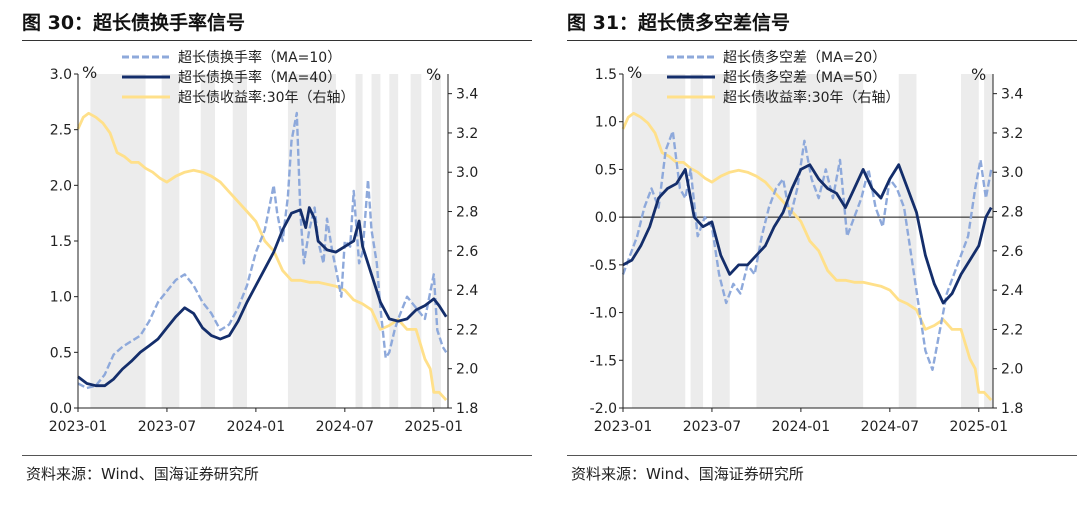 The width and height of the screenshot is (1080, 508). Describe the element at coordinates (259, 77) in the screenshot. I see `legend-label: 超长债换手率（MA=40）` at that location.